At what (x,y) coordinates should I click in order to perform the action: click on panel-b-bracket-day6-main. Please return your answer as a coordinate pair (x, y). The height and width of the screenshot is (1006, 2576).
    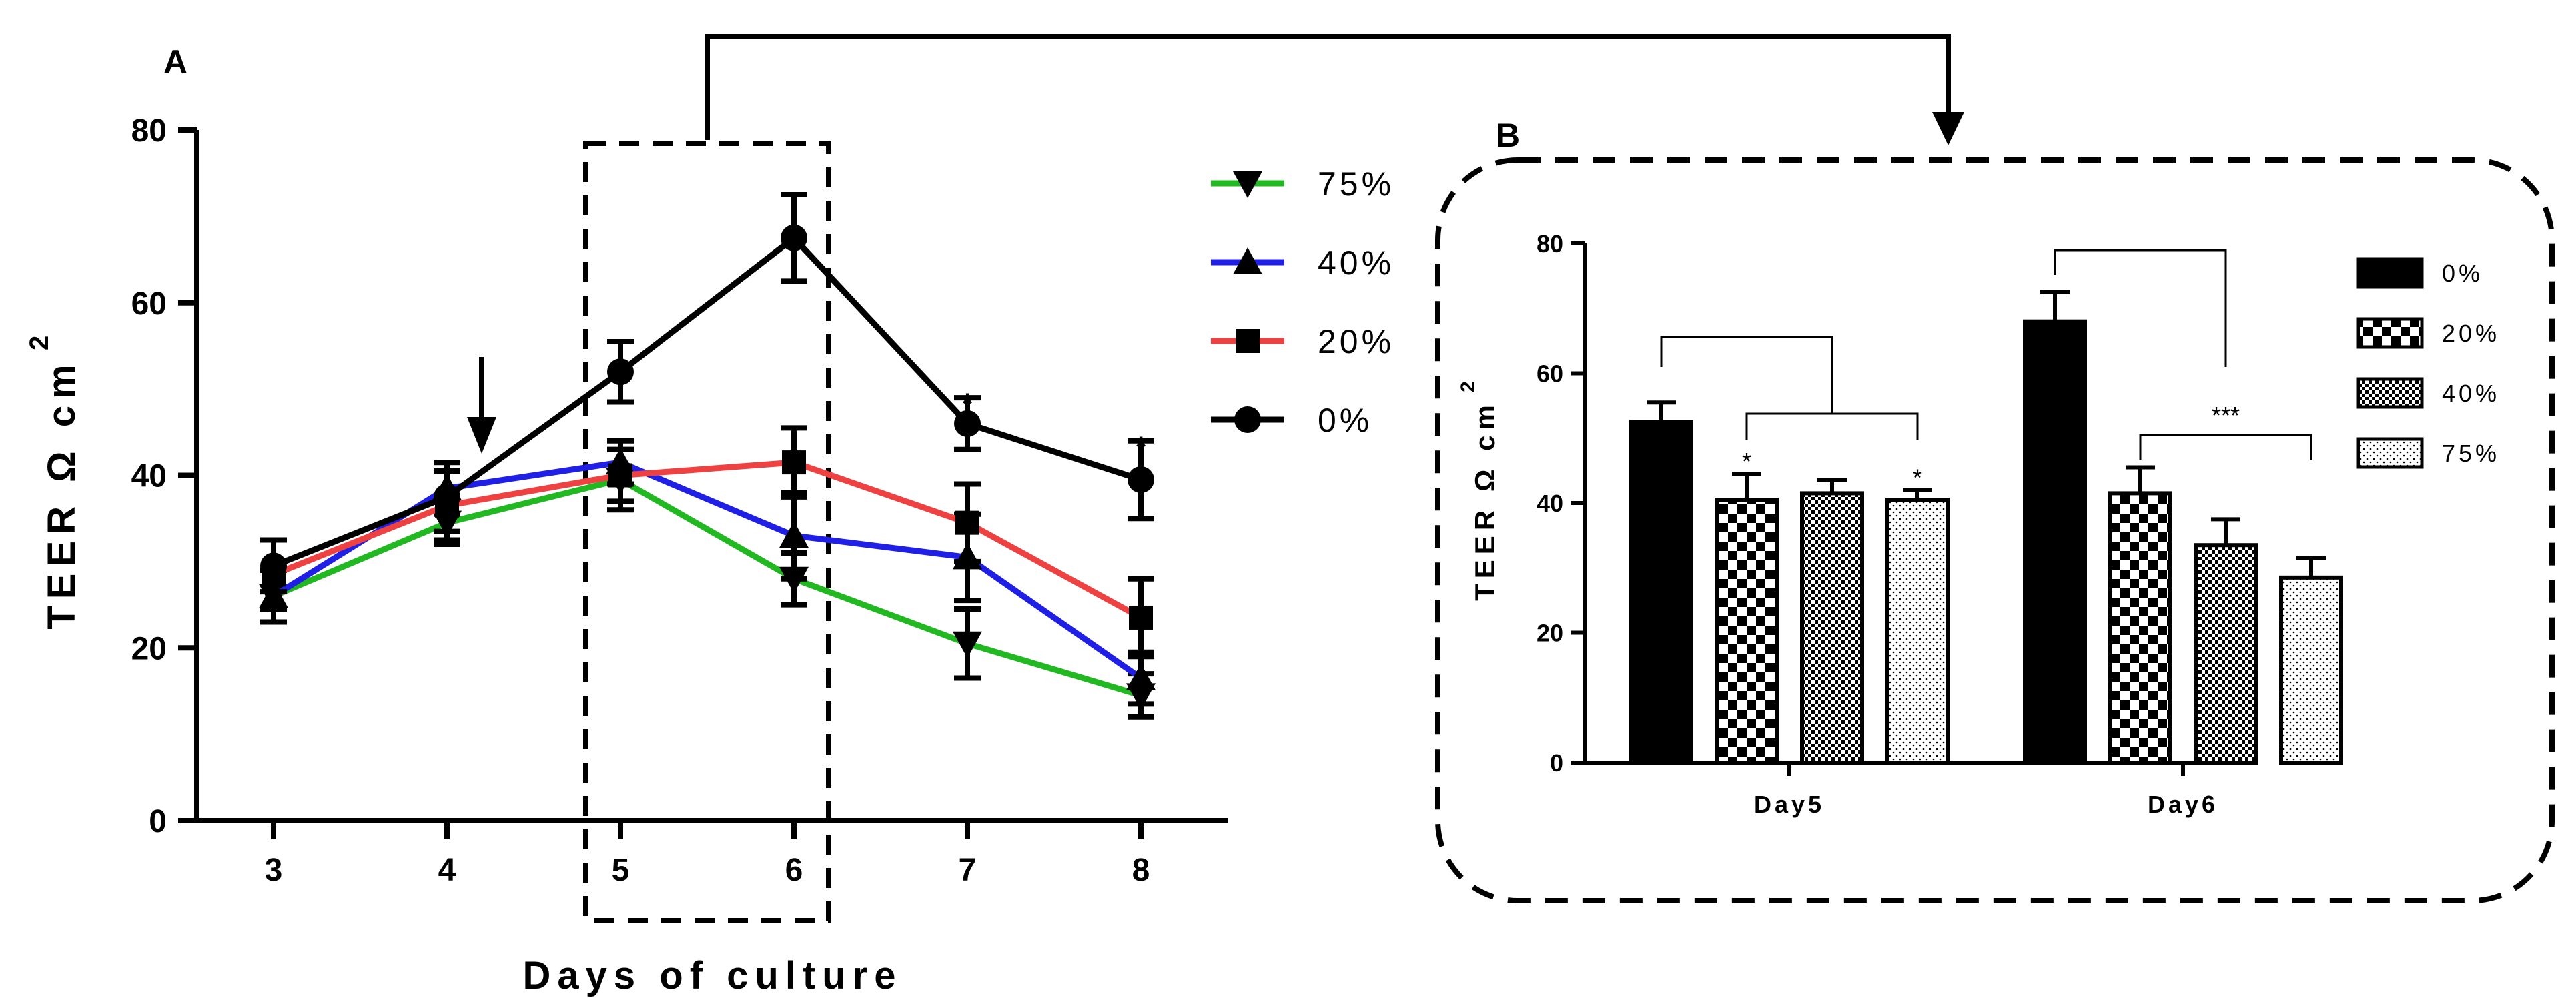
    Looking at the image, I should click on (2140, 308).